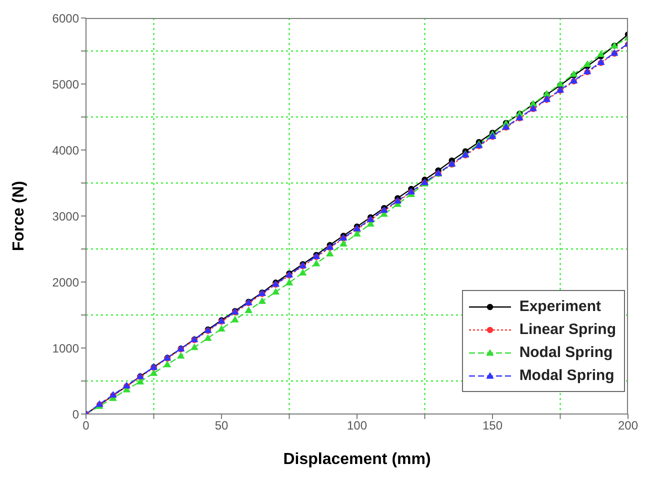 The width and height of the screenshot is (656, 484). I want to click on x-tick-label: 150, so click(492, 425).